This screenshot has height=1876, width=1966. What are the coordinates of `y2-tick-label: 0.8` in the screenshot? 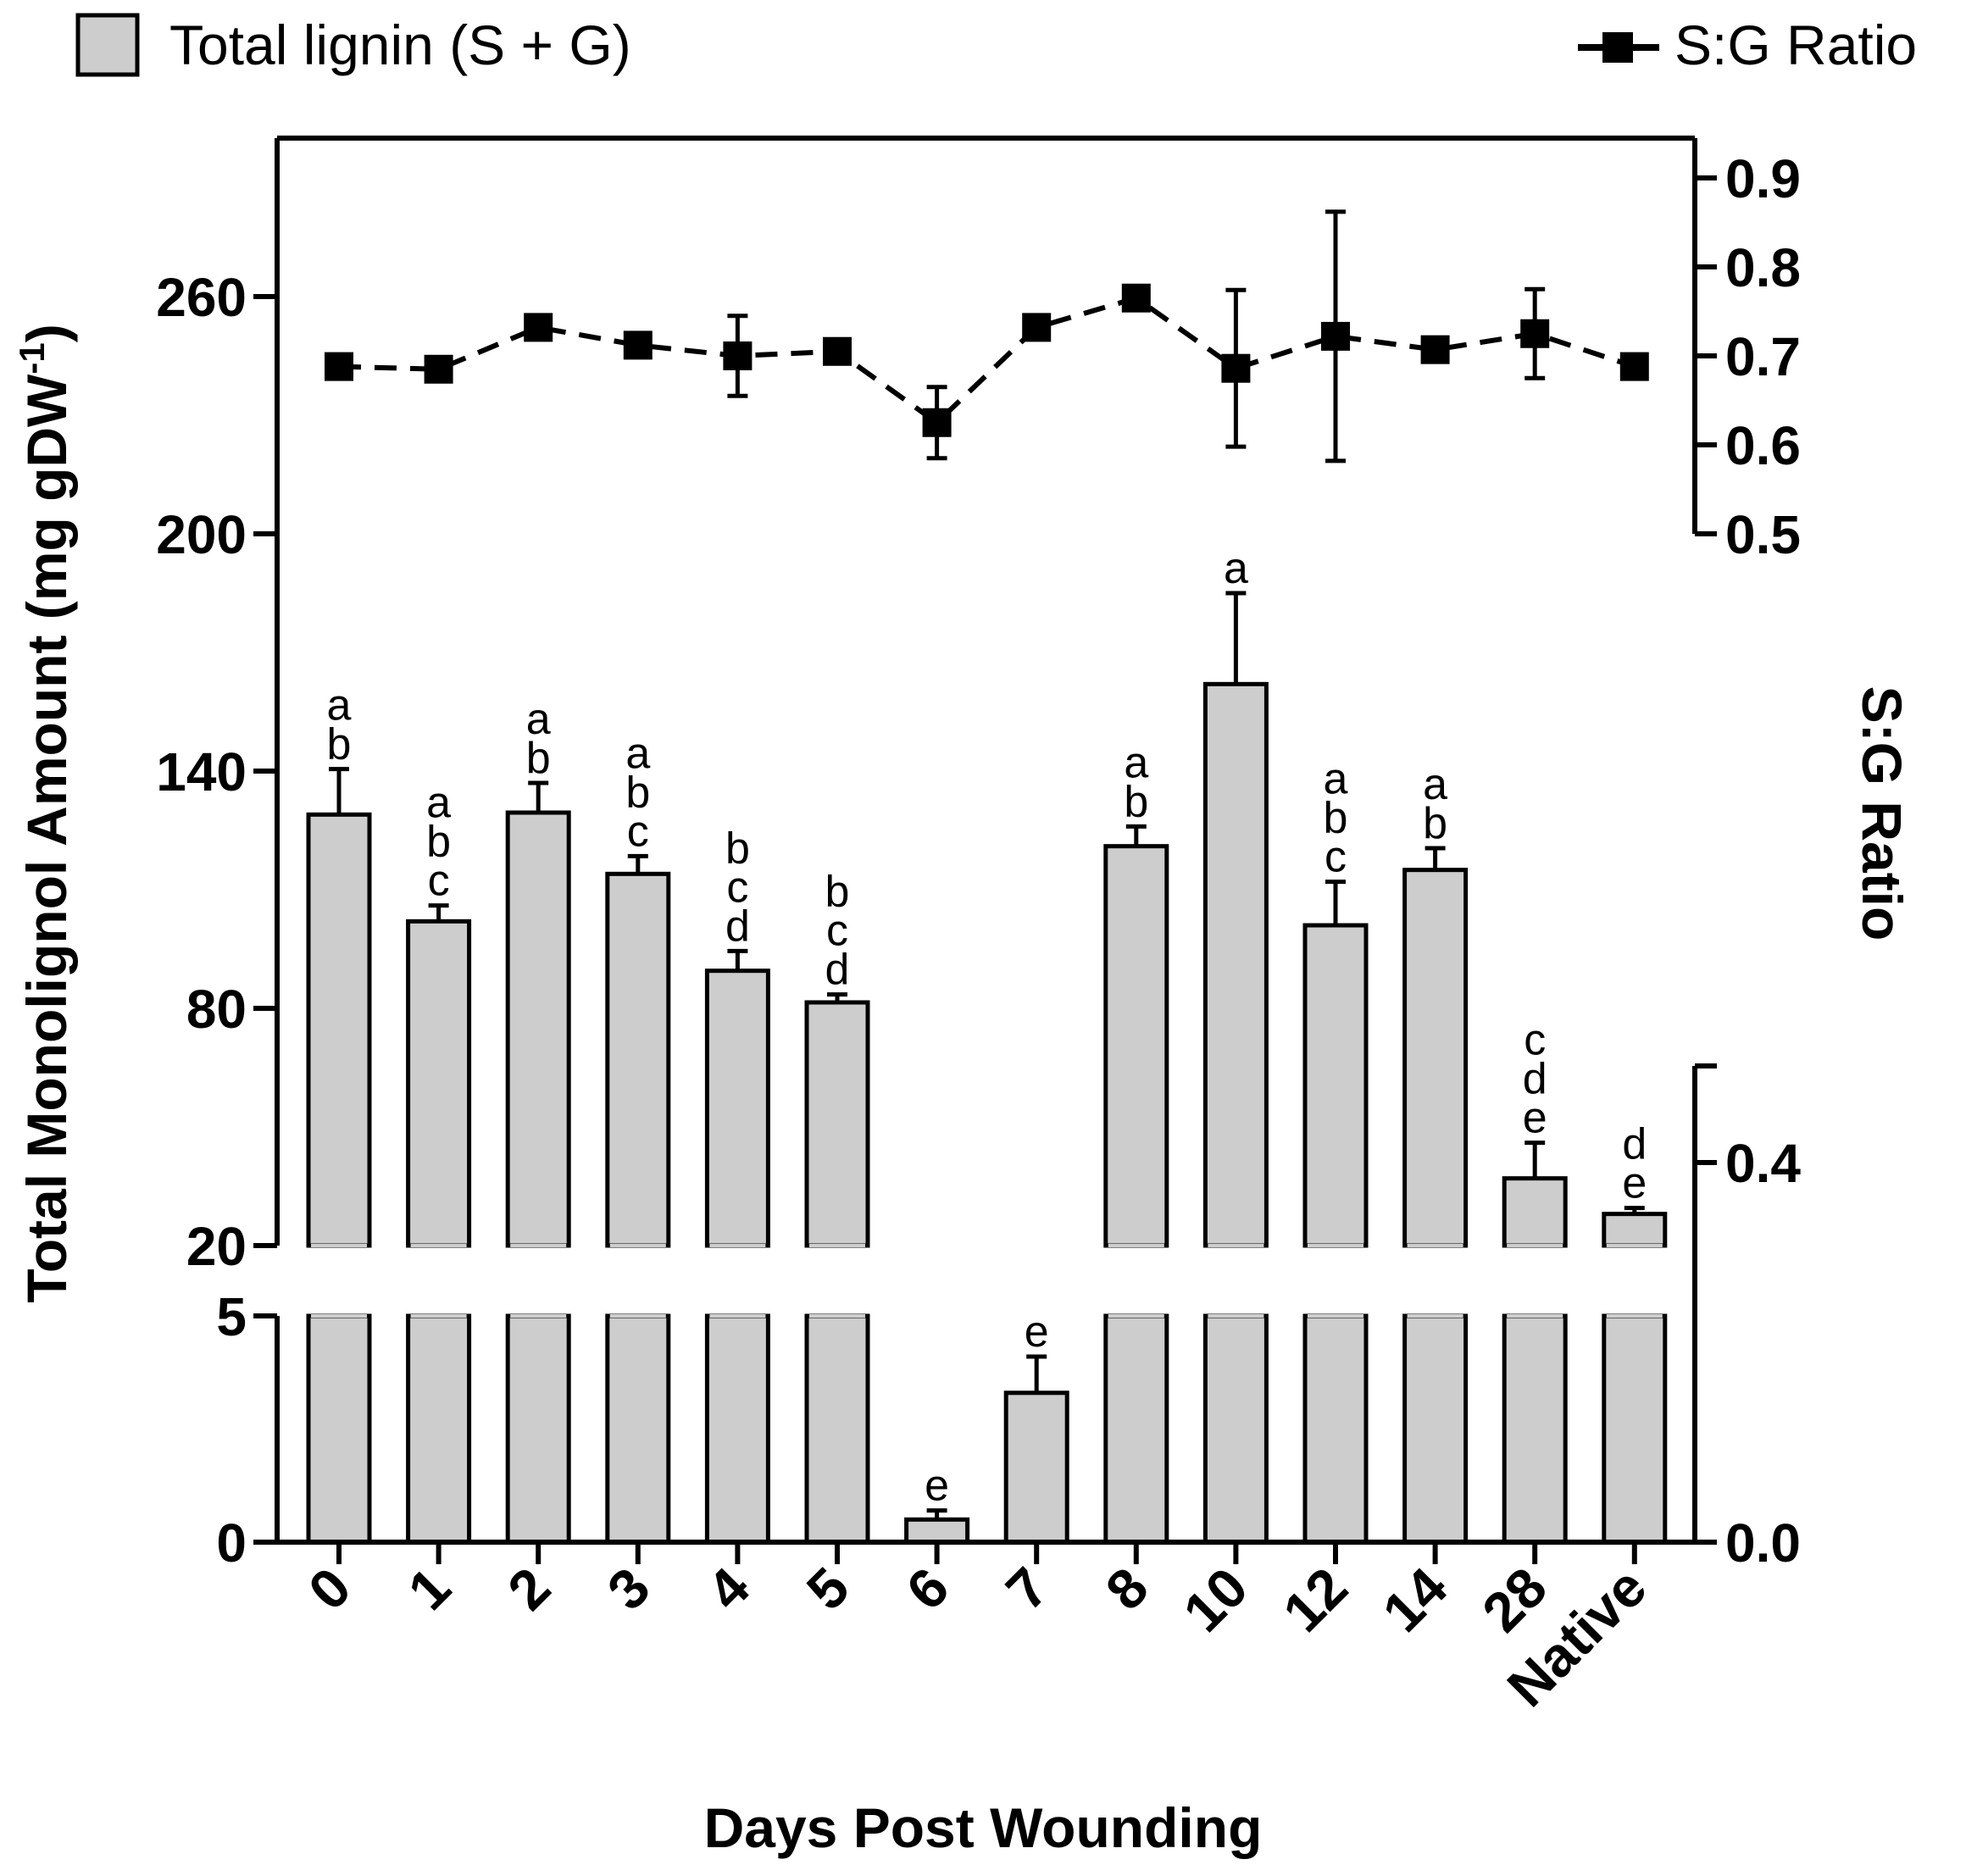 It's located at (1763, 267).